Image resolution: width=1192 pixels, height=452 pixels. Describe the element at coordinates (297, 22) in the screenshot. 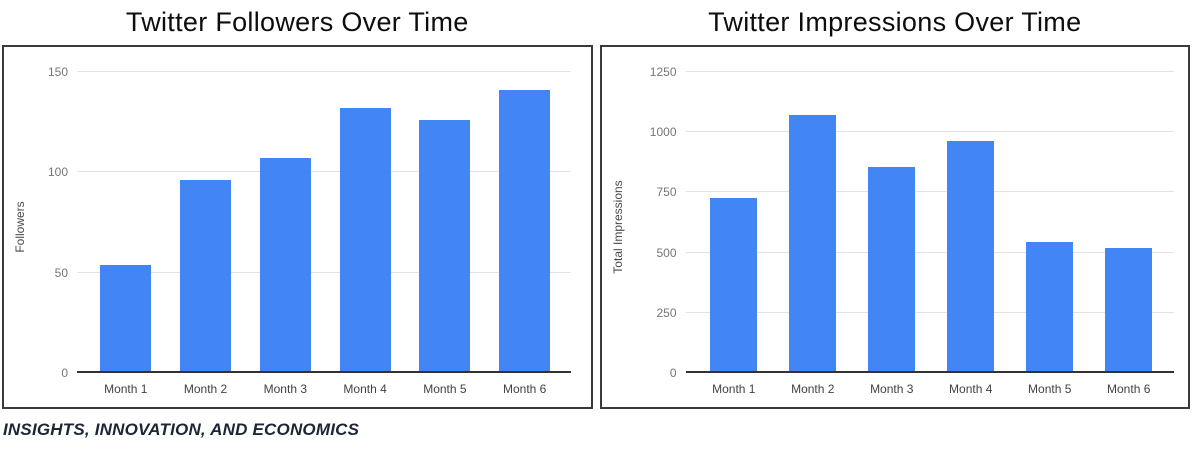

I see `chart-title-followers: Twitter Followers Over Time` at that location.